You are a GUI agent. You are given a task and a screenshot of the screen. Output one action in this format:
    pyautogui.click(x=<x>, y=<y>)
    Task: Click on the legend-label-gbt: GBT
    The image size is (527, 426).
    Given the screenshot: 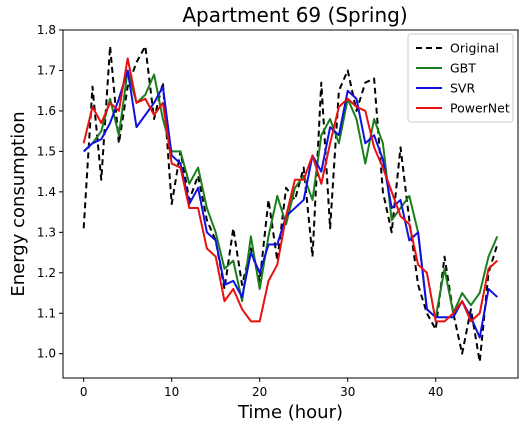 What is the action you would take?
    pyautogui.click(x=463, y=68)
    